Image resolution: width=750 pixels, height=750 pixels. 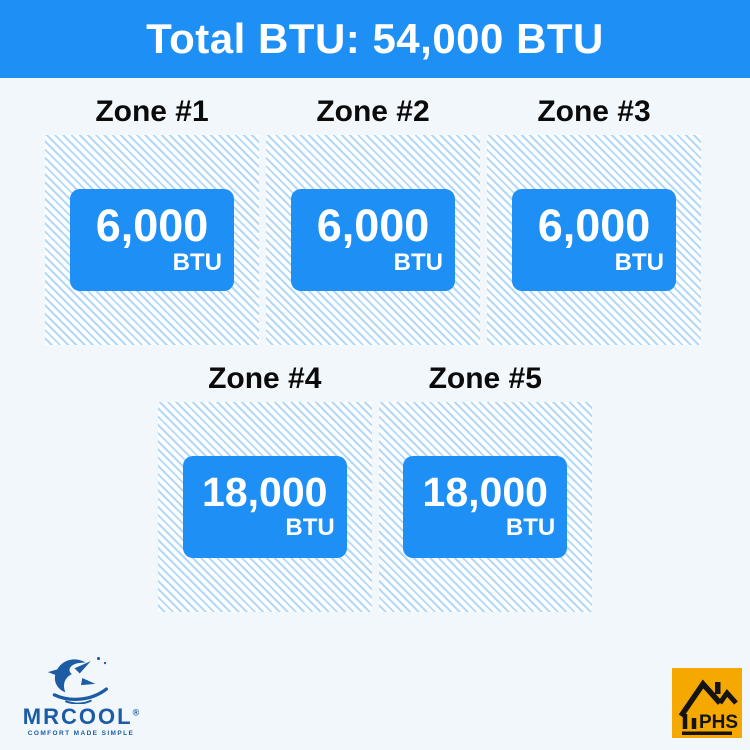 I want to click on zone-2: Zone #2 6,000 BTU, so click(x=373, y=220).